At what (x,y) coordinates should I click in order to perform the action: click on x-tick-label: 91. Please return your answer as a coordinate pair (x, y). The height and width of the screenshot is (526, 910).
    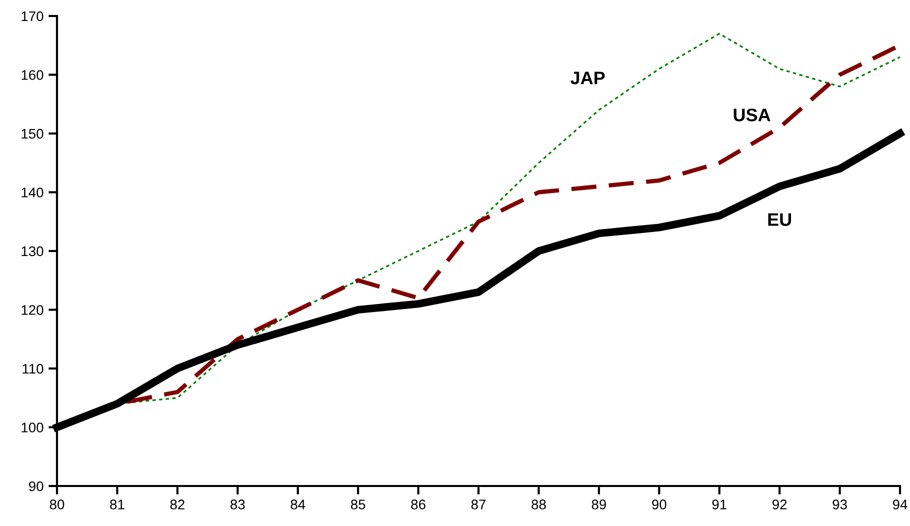
    Looking at the image, I should click on (719, 505).